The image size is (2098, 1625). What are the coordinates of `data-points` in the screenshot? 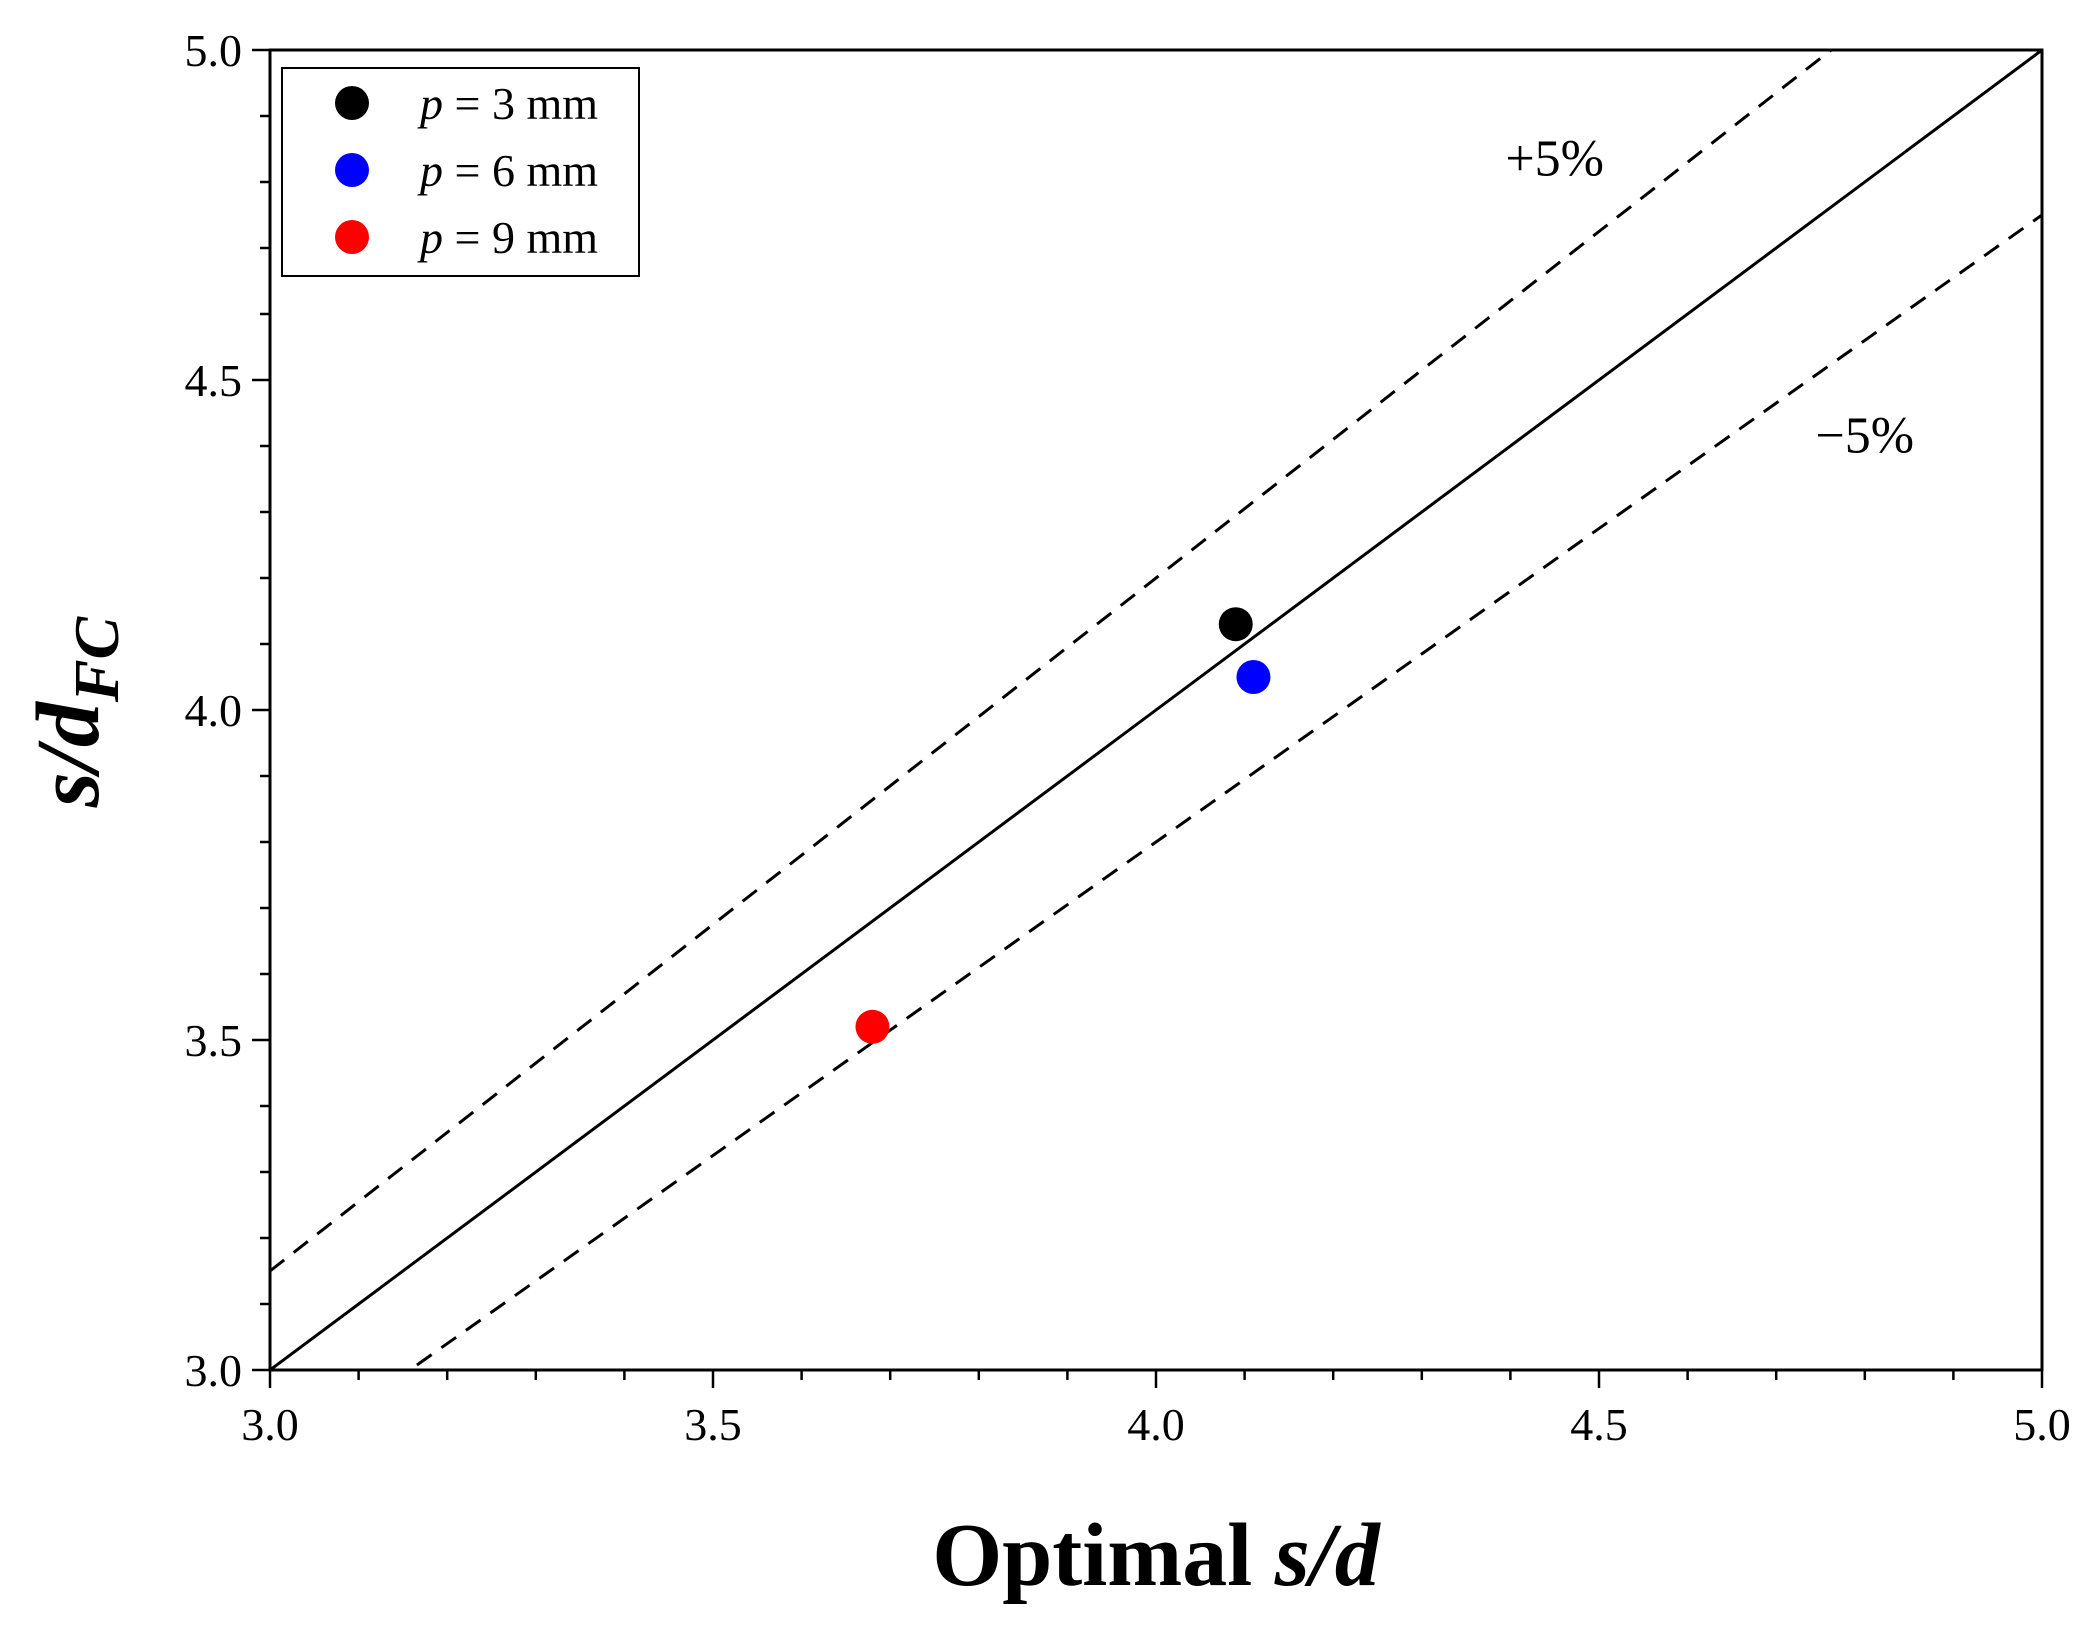 It's located at (1063, 825).